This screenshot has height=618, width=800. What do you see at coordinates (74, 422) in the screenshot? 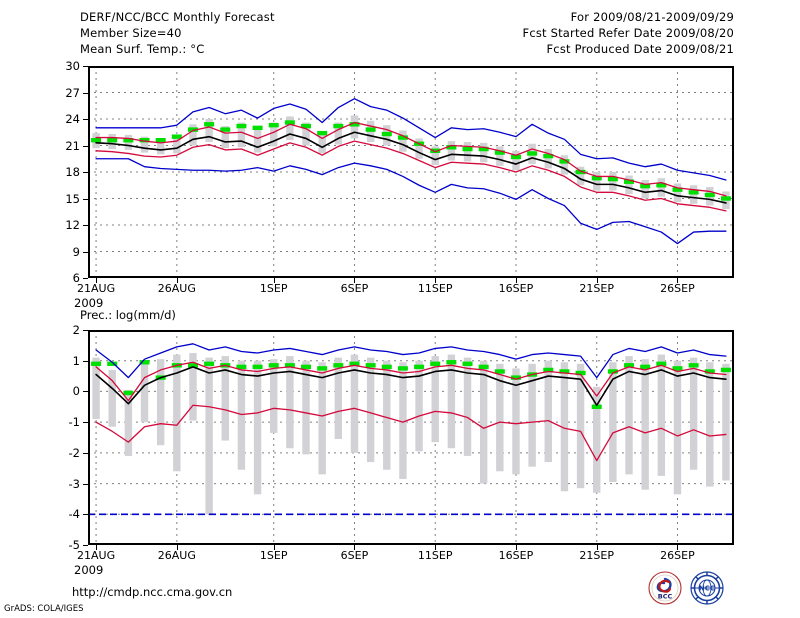
I see `y-tick-label: -1` at bounding box center [74, 422].